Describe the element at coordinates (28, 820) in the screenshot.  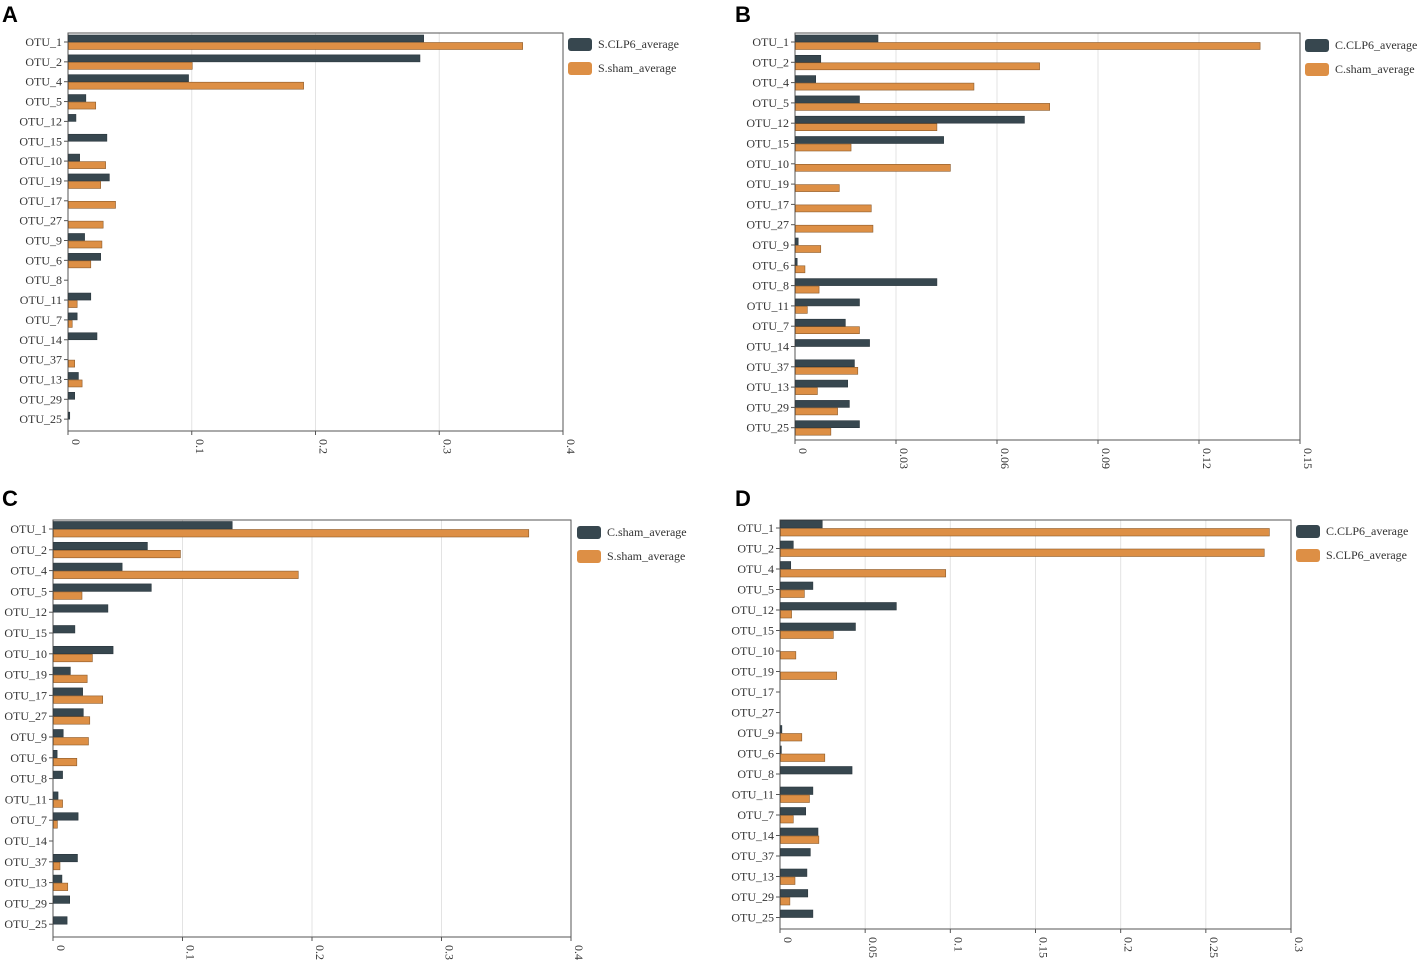
I see `category-label: OTU_7` at that location.